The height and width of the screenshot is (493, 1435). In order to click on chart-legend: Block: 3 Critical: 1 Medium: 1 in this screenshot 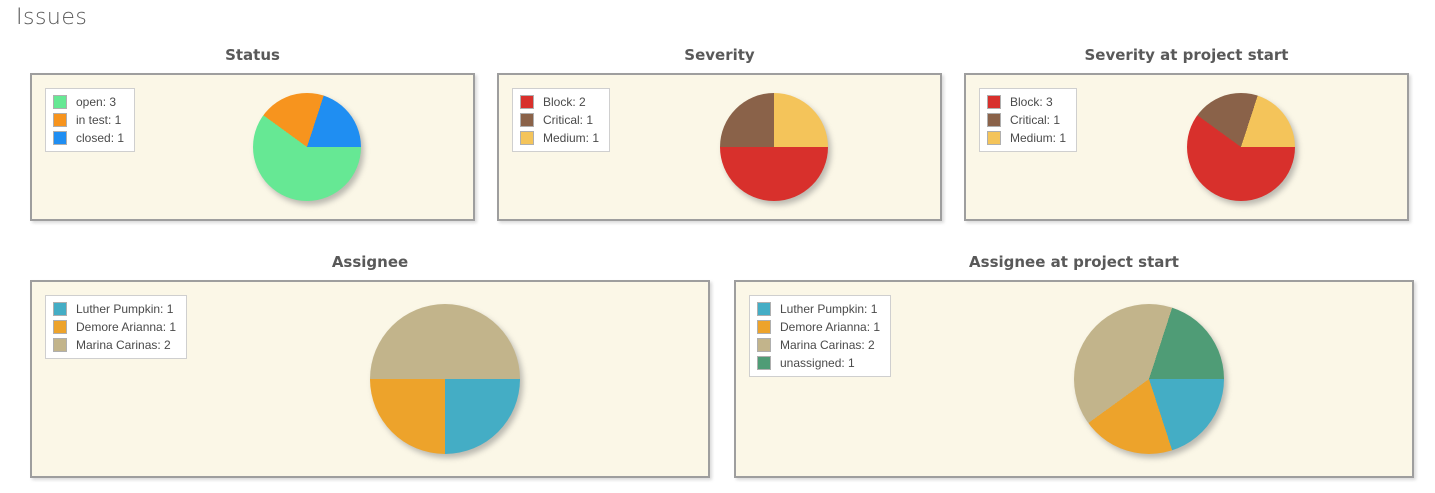, I will do `click(1028, 120)`.